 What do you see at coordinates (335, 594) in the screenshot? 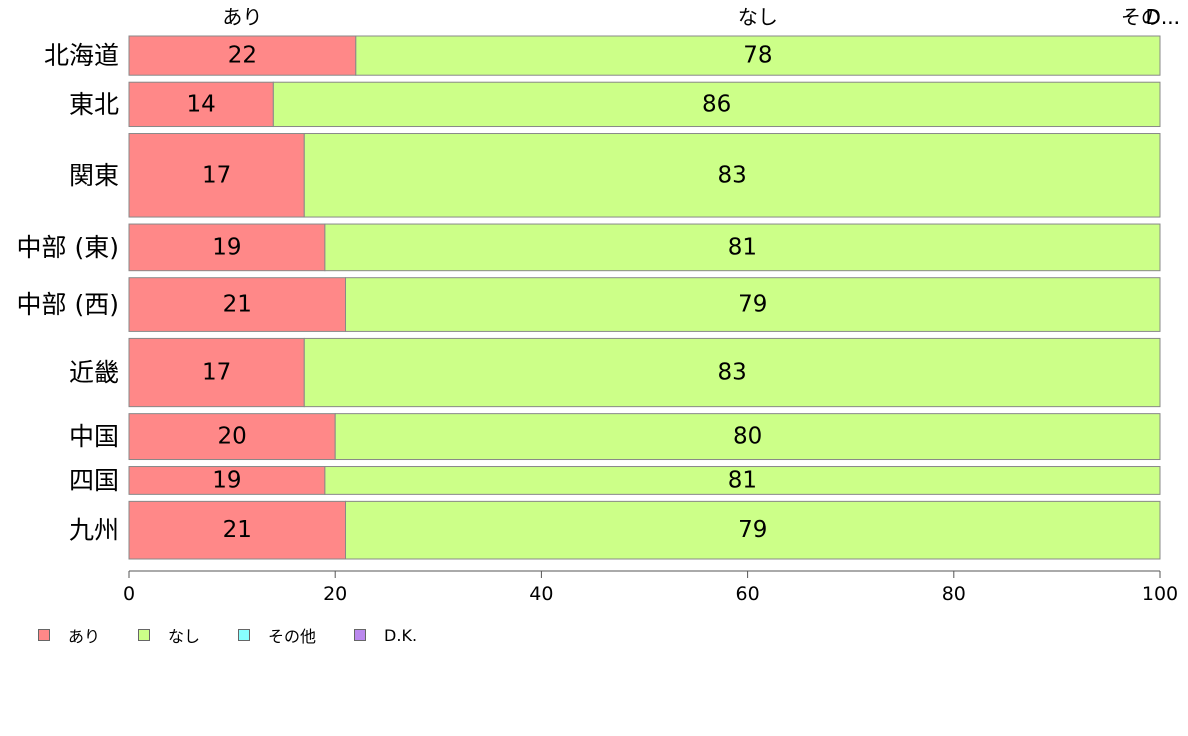
I see `x-tick-label-1: 20` at bounding box center [335, 594].